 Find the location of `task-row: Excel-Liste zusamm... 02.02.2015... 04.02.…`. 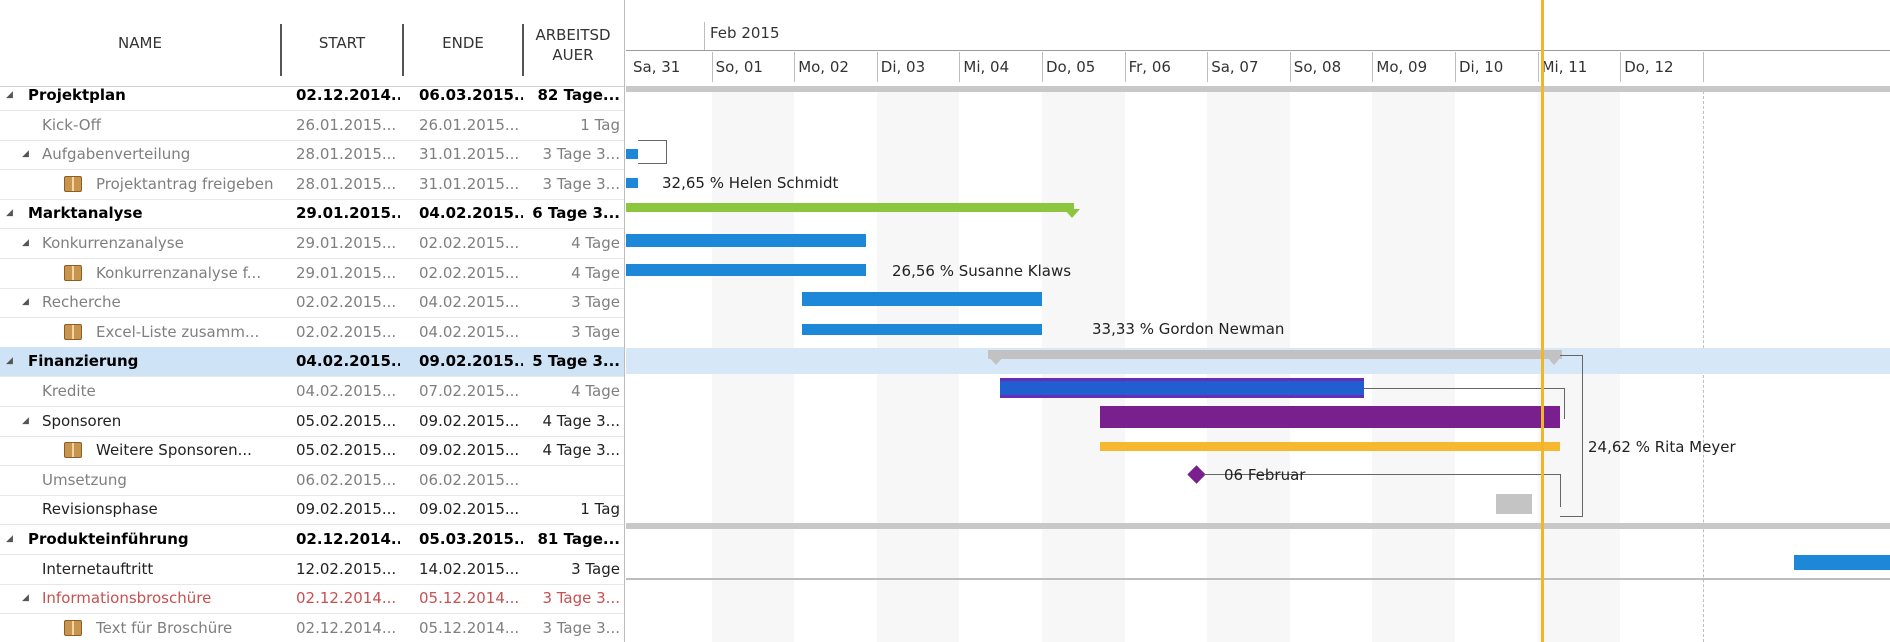

task-row: Excel-Liste zusamm... 02.02.2015... 04.02.… is located at coordinates (312, 333).